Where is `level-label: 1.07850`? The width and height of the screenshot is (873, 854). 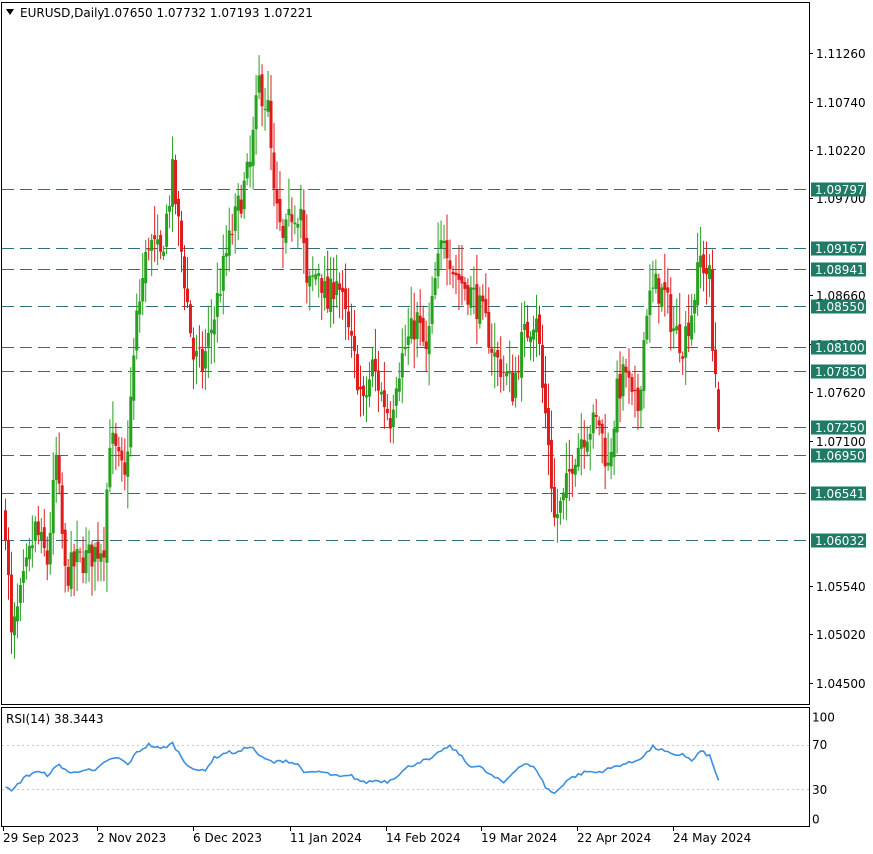
level-label: 1.07850 is located at coordinates (840, 372).